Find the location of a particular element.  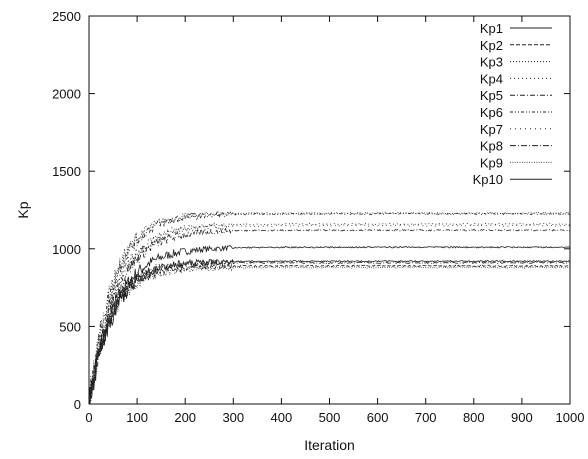

x-tick-label: 500 is located at coordinates (330, 417).